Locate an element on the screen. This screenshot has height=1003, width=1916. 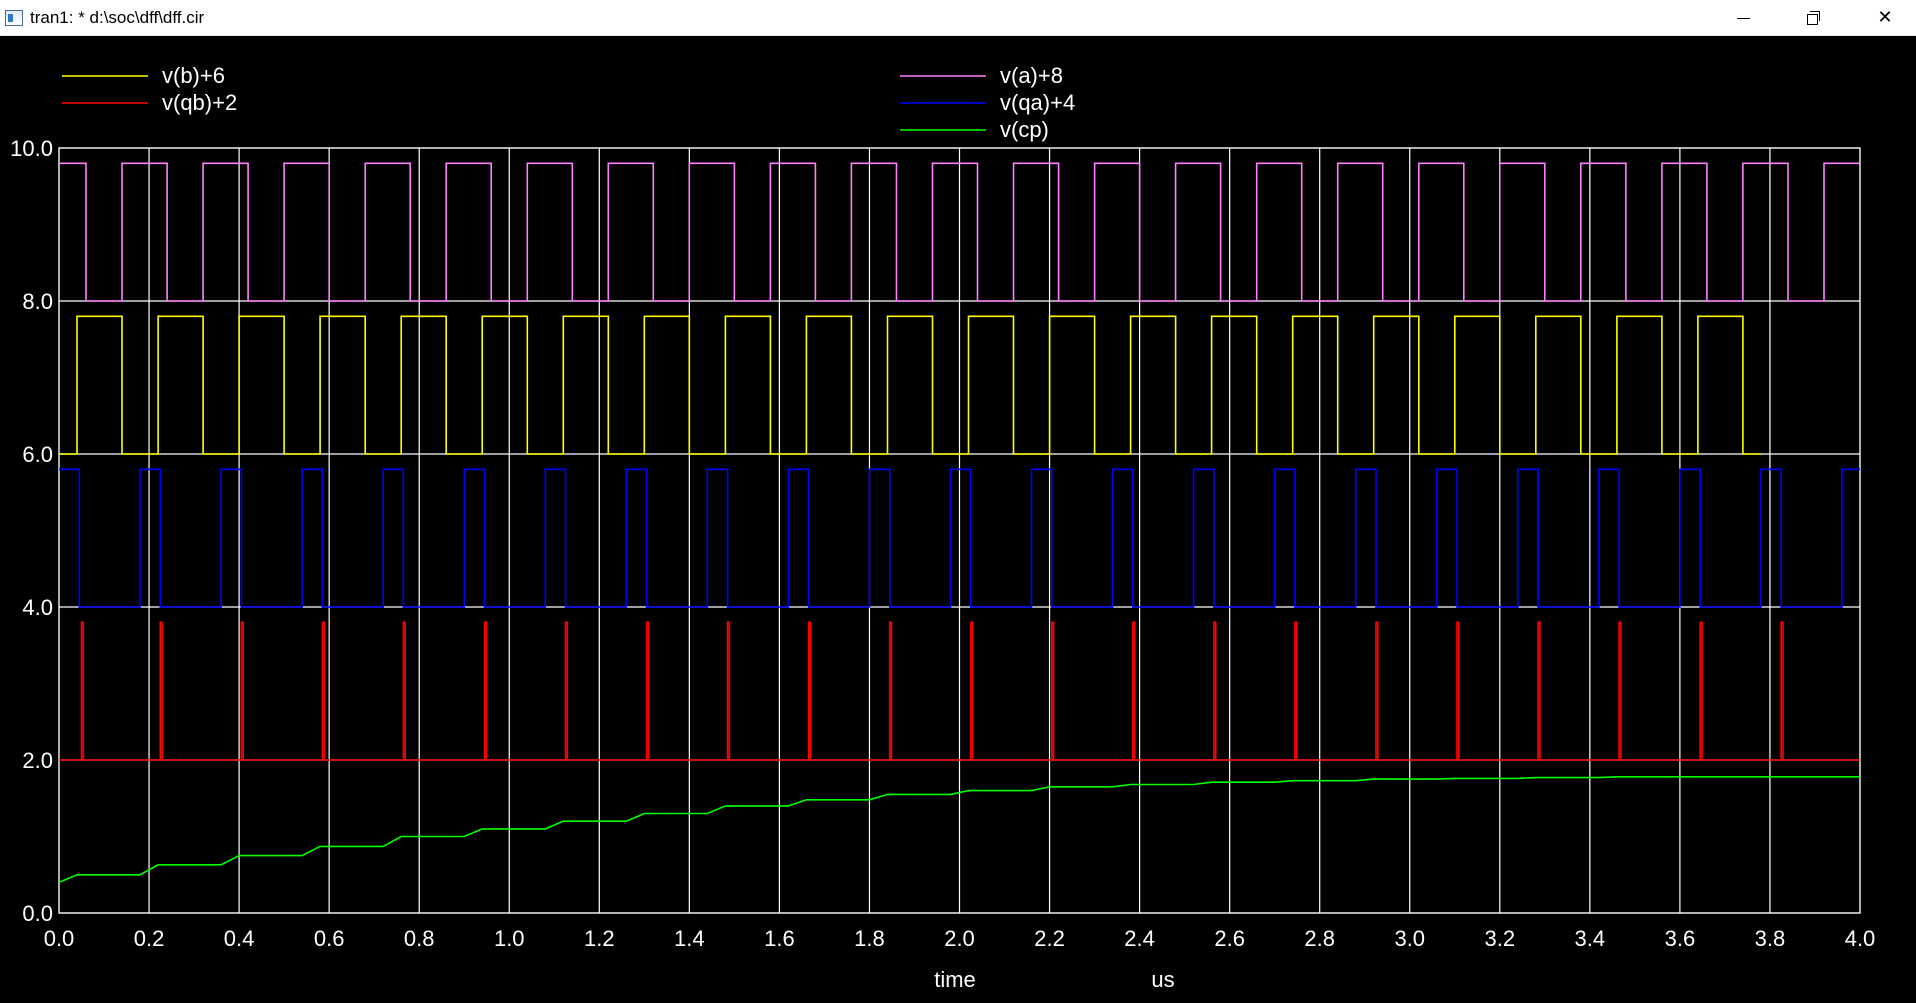
x-tick-label: 1.6 is located at coordinates (779, 938).